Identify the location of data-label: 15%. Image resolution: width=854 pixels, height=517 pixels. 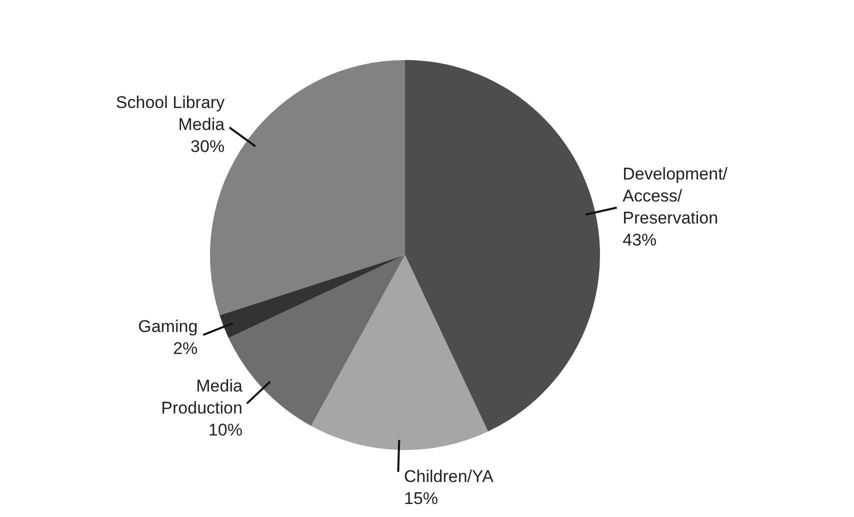
(421, 498).